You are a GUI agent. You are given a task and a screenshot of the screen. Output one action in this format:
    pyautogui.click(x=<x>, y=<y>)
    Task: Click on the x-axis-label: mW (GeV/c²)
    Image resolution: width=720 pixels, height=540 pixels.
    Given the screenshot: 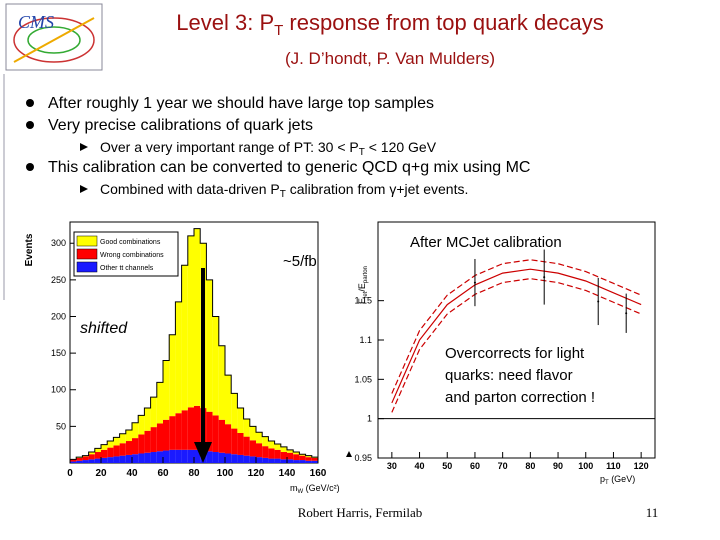 What is the action you would take?
    pyautogui.click(x=315, y=489)
    